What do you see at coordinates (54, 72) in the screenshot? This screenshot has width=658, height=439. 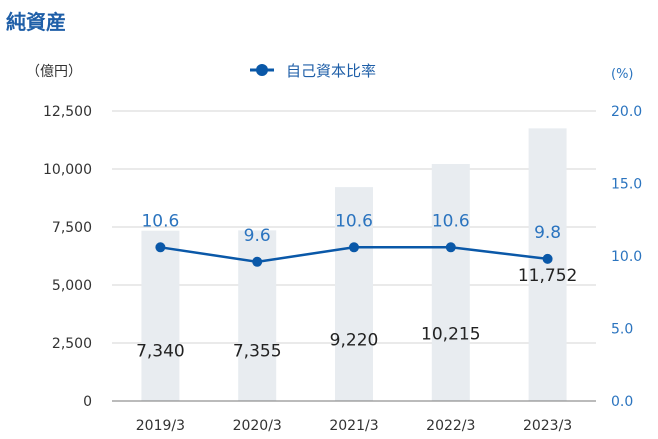 I see `y-left-unit: （億円）` at bounding box center [54, 72].